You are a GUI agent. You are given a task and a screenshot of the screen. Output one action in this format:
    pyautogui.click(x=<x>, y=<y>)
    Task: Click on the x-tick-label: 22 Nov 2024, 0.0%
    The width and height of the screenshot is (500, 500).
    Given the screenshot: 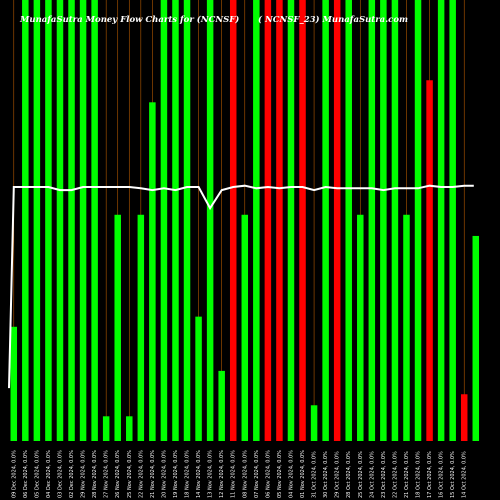 What is the action you would take?
    pyautogui.click(x=141, y=474)
    